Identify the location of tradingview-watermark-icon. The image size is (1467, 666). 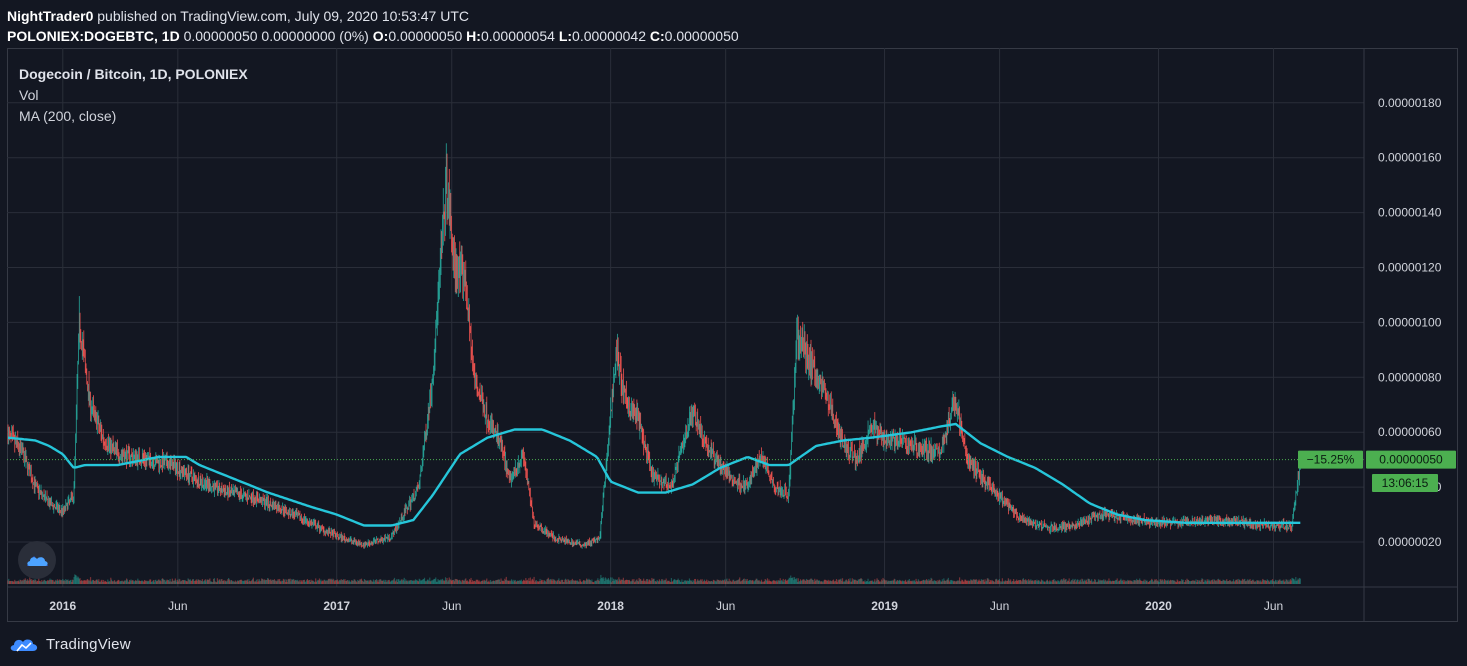
(37, 560).